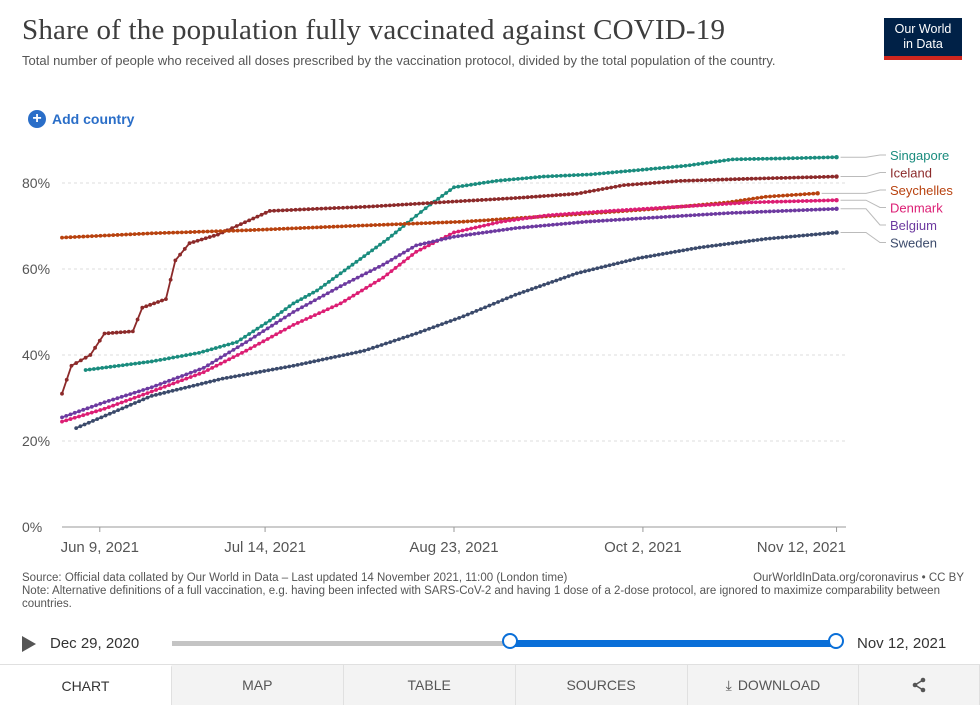 This screenshot has width=980, height=705. What do you see at coordinates (858, 578) in the screenshot?
I see `source-link: OurWorldInData.org/coronavirus • CC BY` at bounding box center [858, 578].